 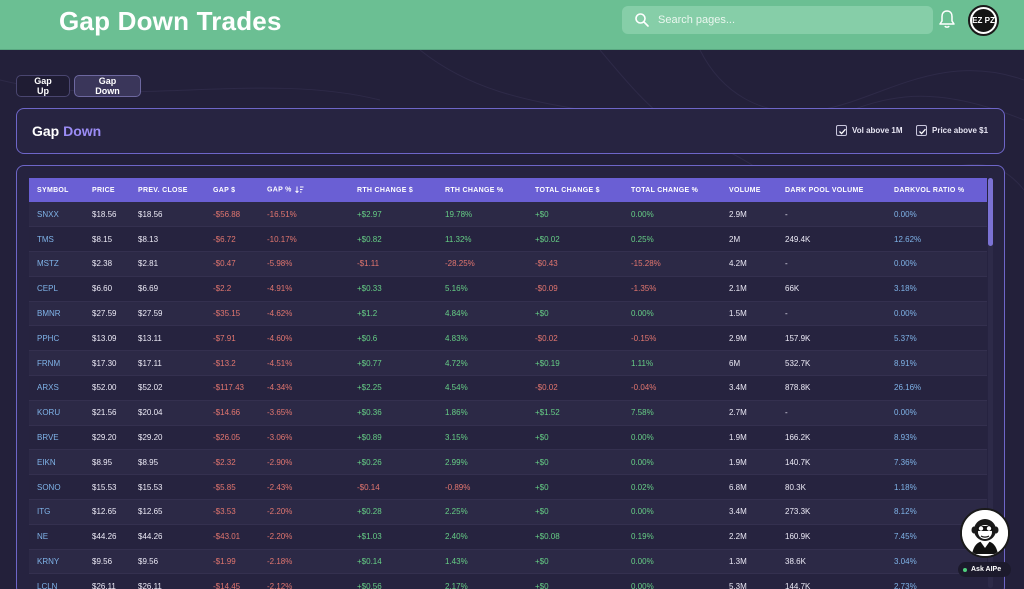 What do you see at coordinates (167, 338) in the screenshot?
I see `cell-prev-close: $13.11` at bounding box center [167, 338].